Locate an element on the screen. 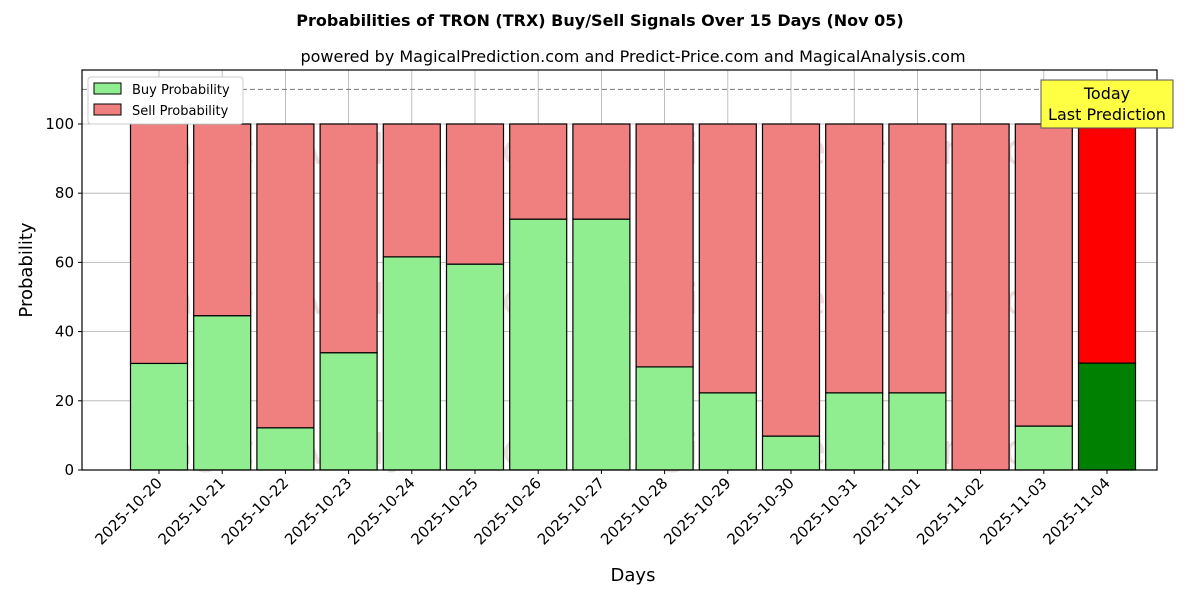  x-tick-label: 2025-10-21 is located at coordinates (192, 511).